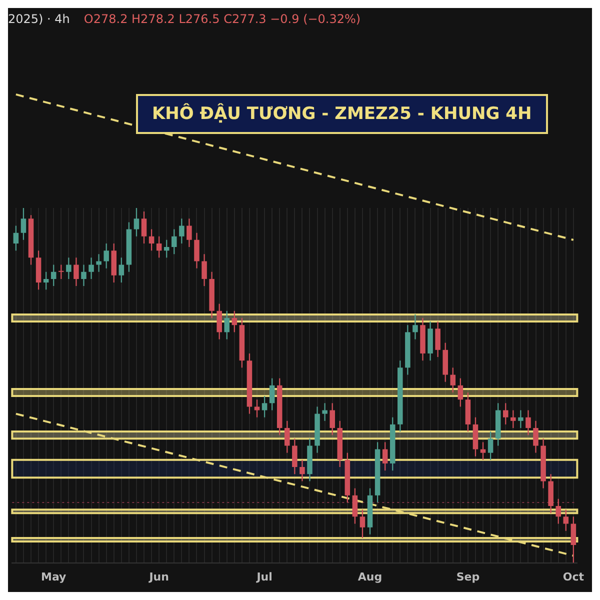  I want to click on text: O278.2 H278.2 L276.5 C277.3 −0.9 (−0.32%), so click(222, 19).